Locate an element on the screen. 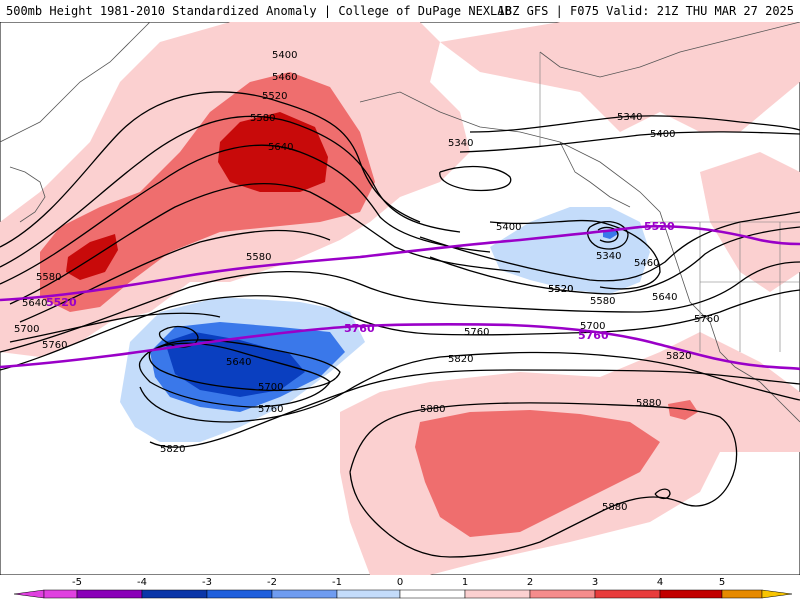 This screenshot has width=800, height=600. color-scale-swatches is located at coordinates (403, 594).